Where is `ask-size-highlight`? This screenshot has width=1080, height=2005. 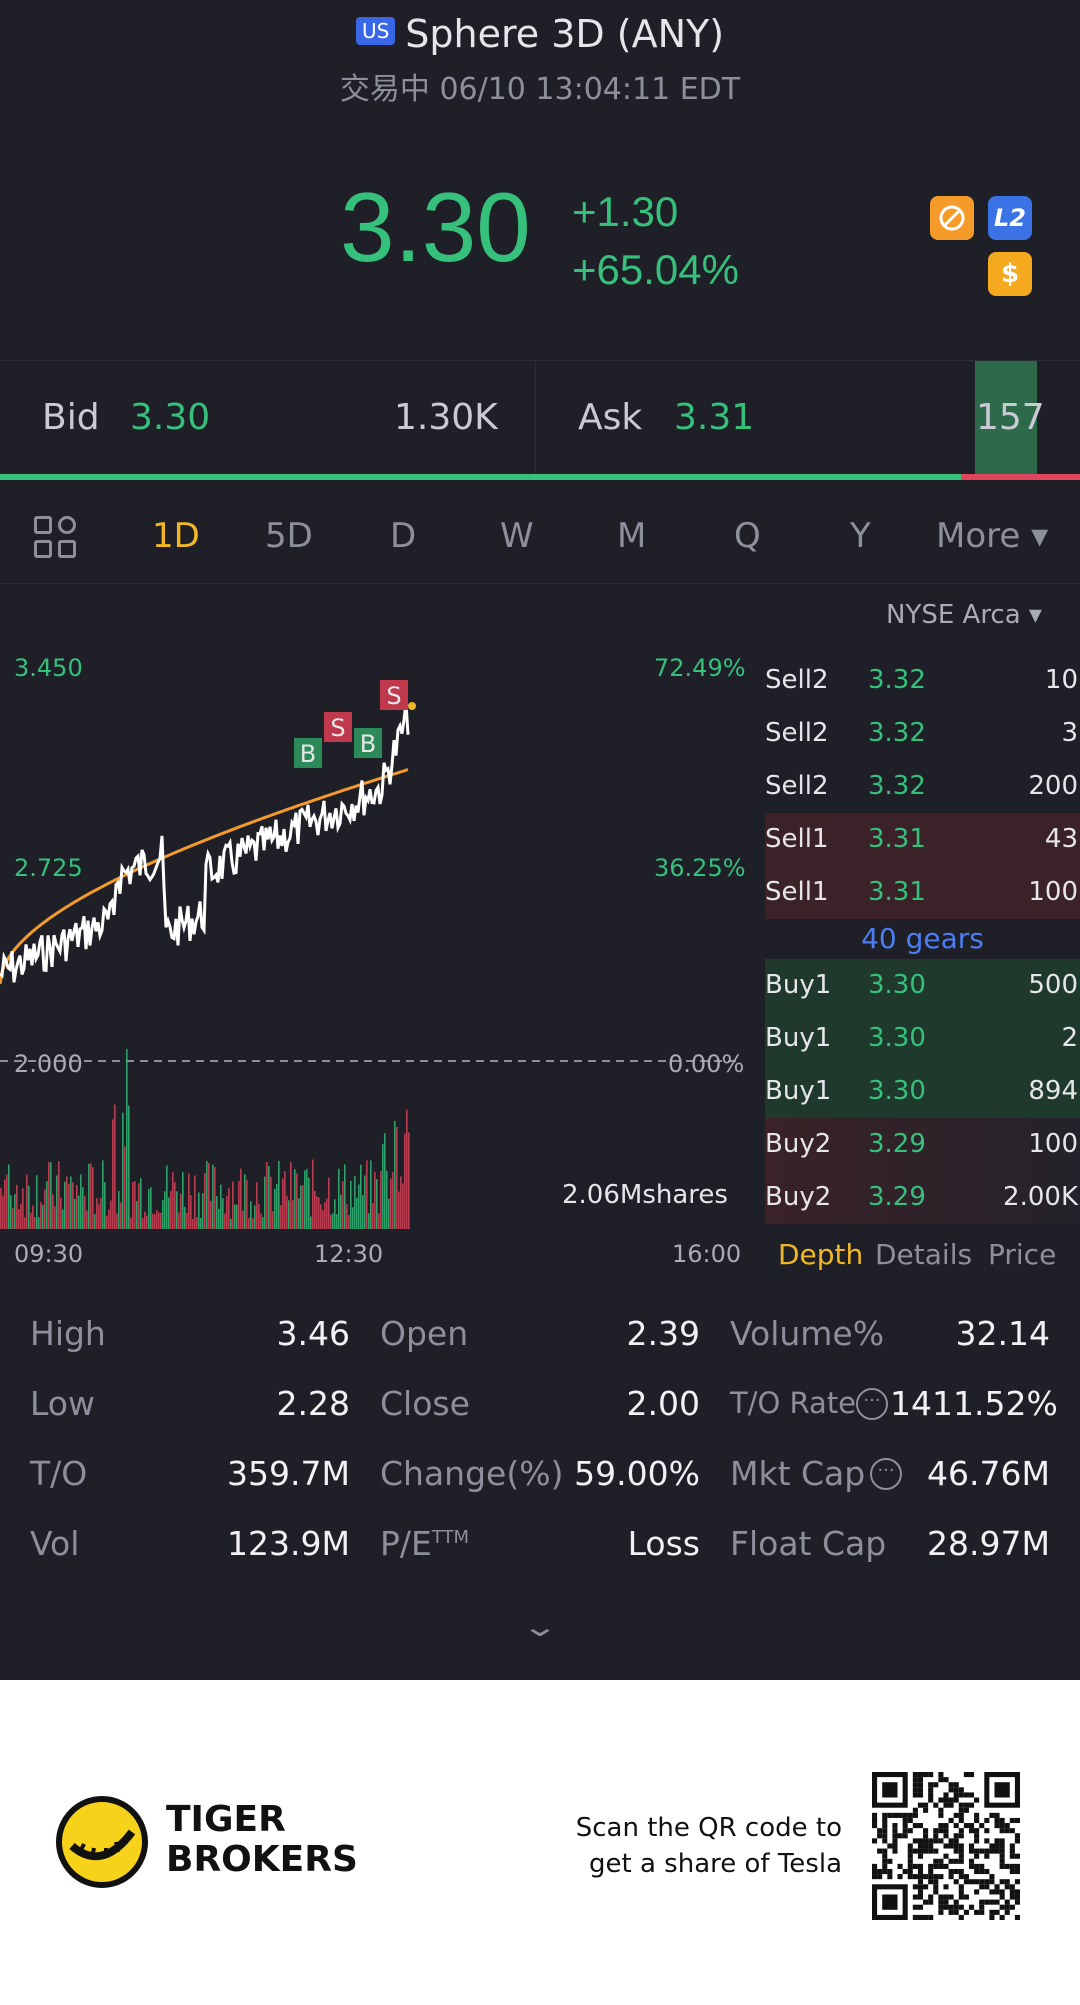 ask-size-highlight is located at coordinates (1006, 419).